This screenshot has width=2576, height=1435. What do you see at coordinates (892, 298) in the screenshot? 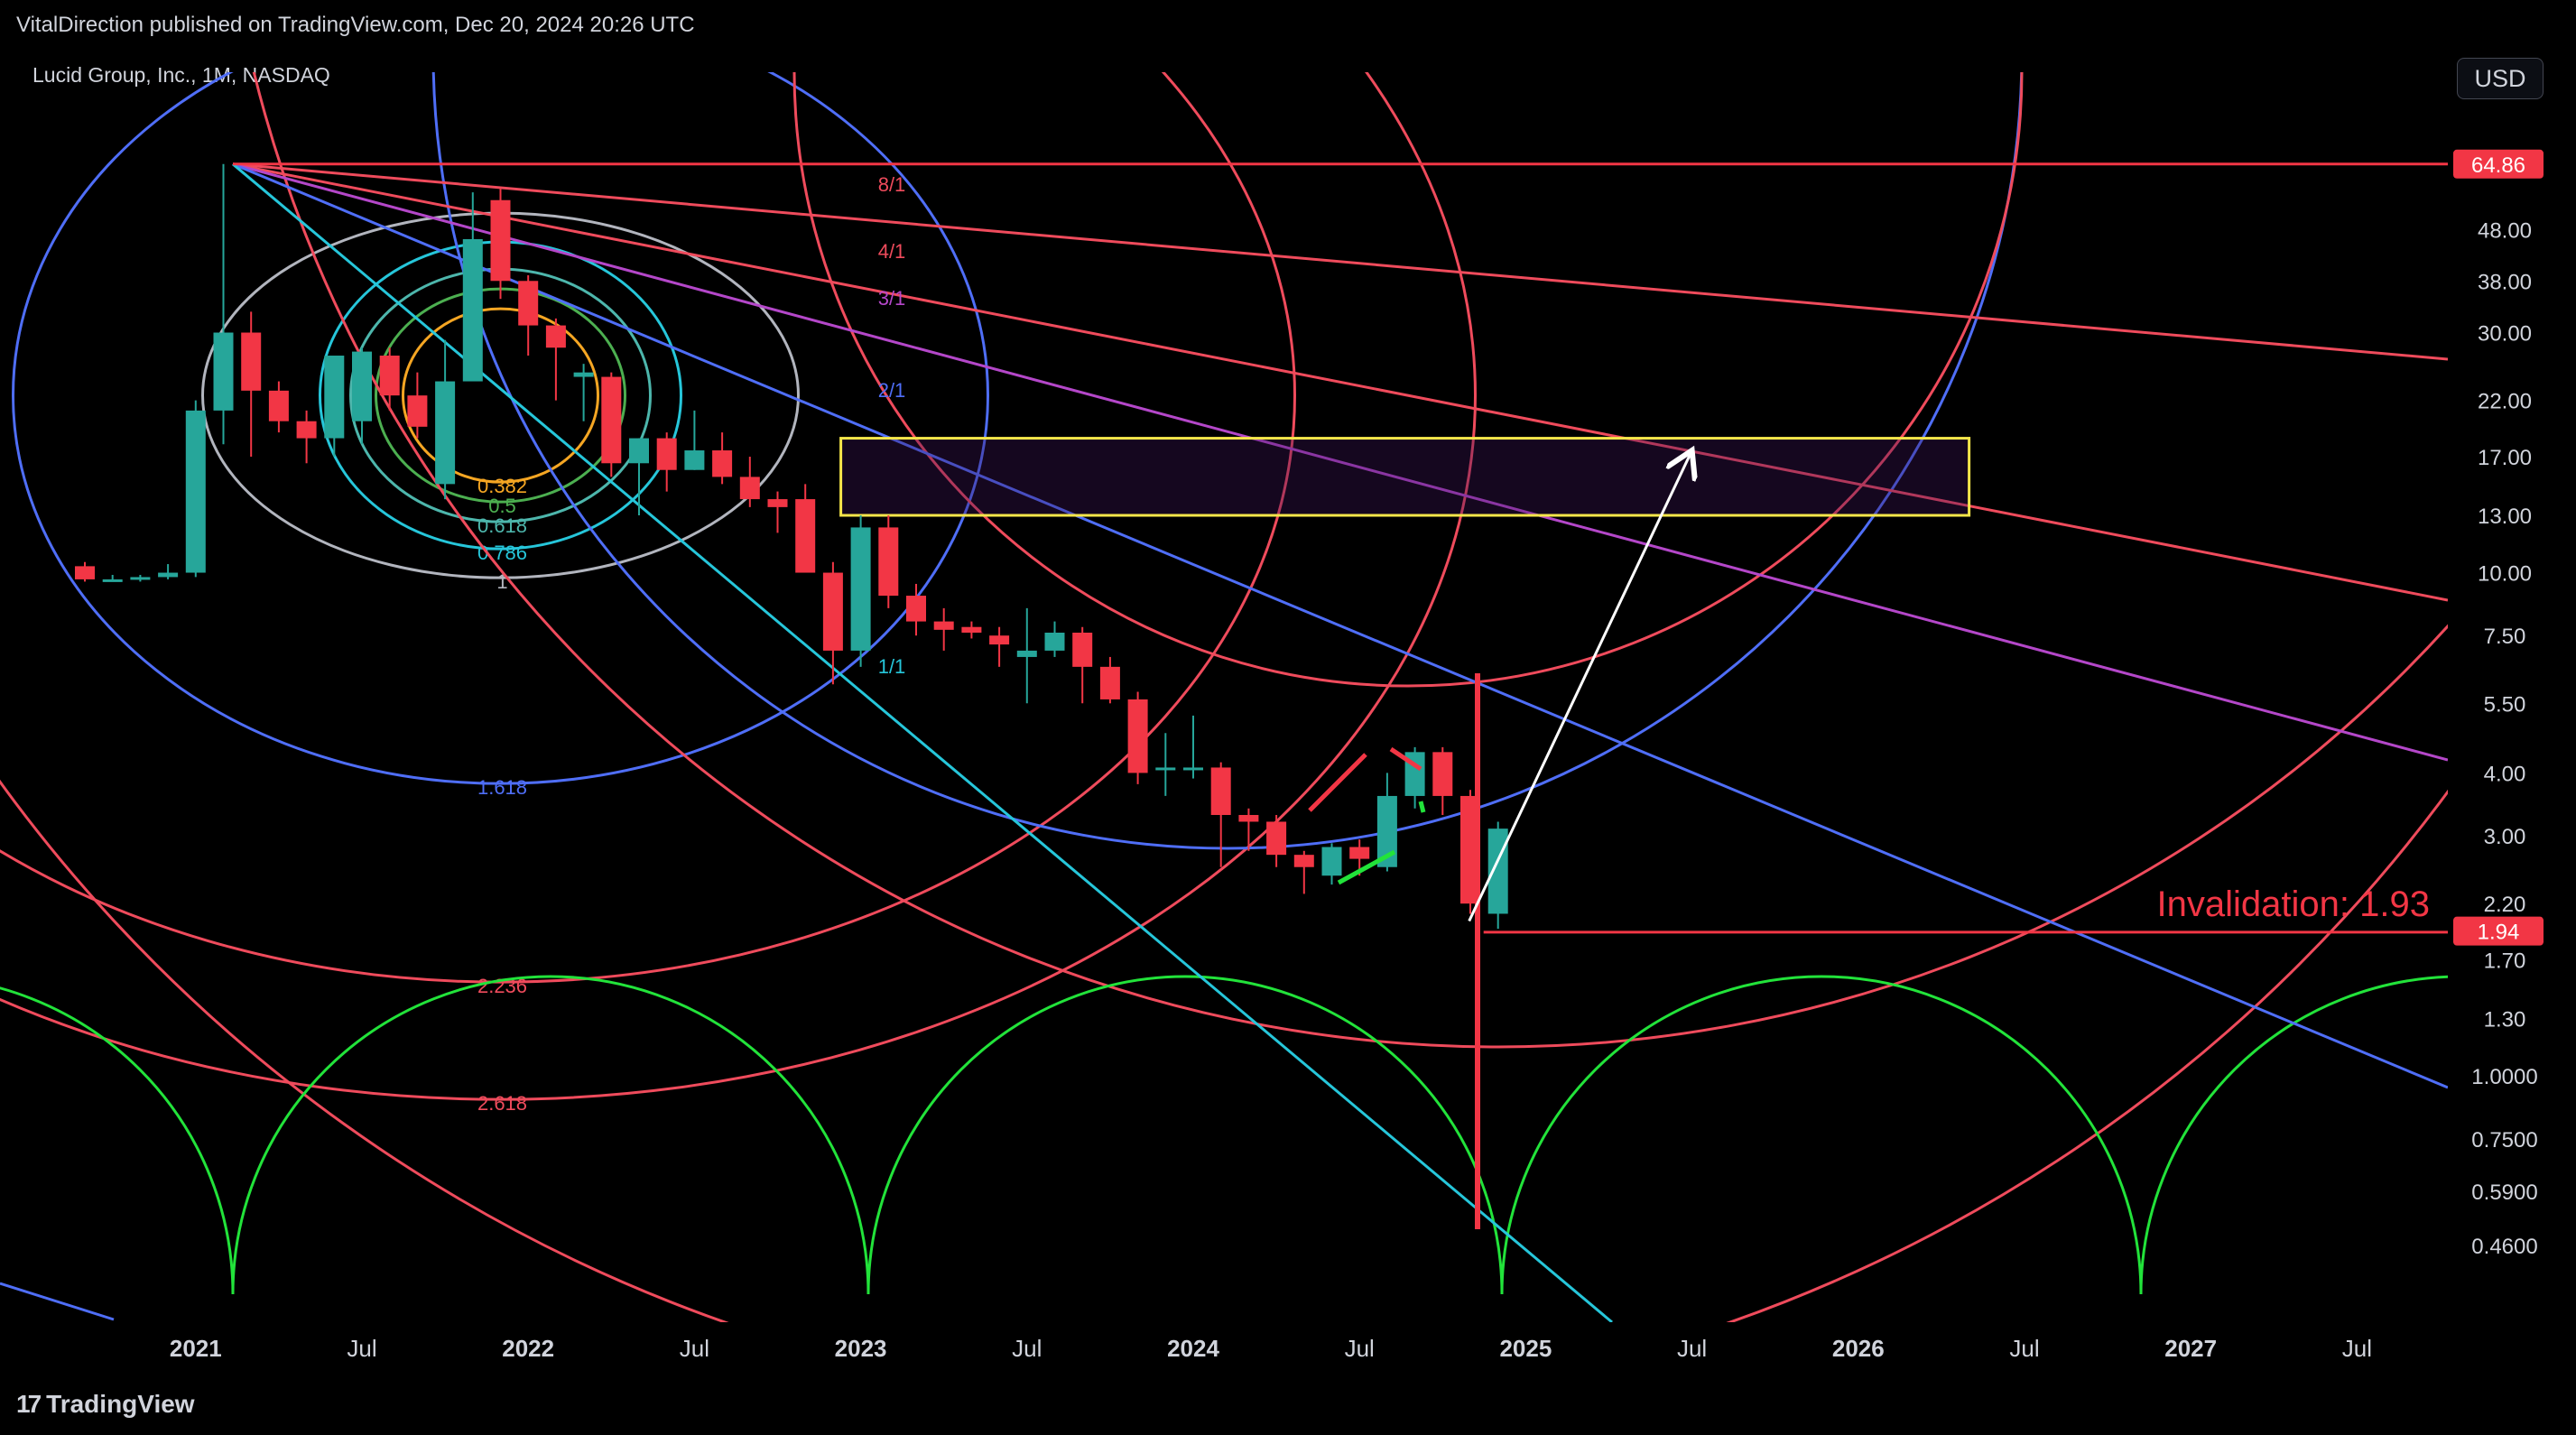
I see `gann-fan-label: 3/1` at bounding box center [892, 298].